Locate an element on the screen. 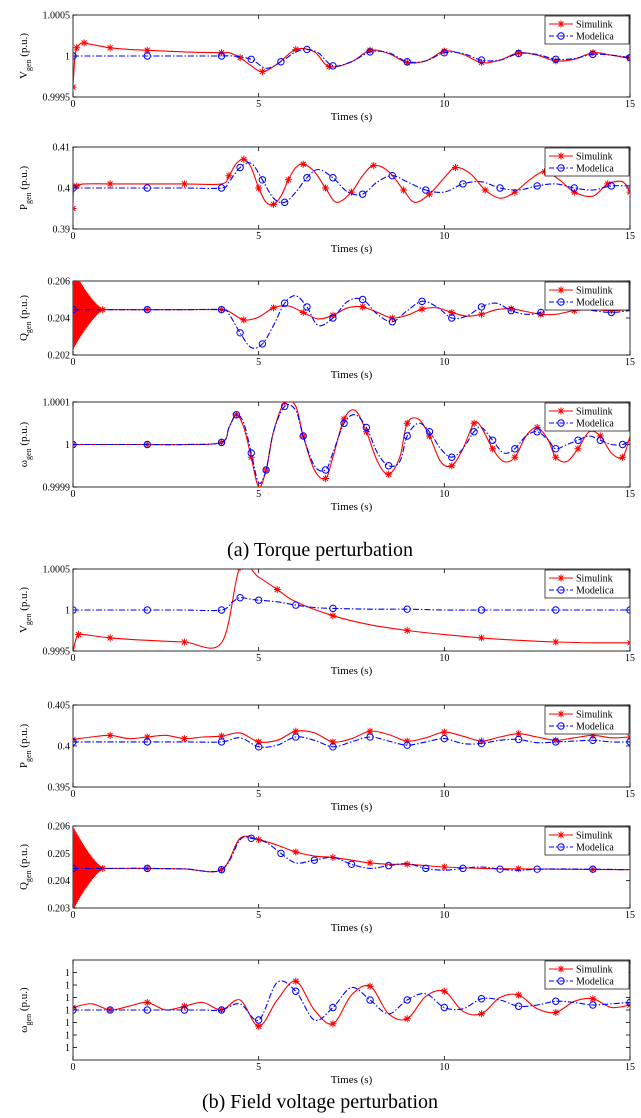  y-tick-label: 0.41 is located at coordinates (62, 148).